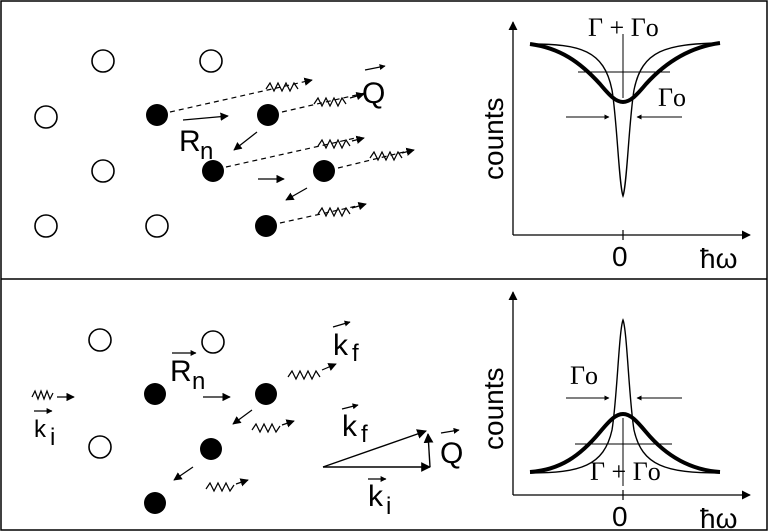 The width and height of the screenshot is (768, 531). Describe the element at coordinates (376, 496) in the screenshot. I see `label-ki-vec: k` at that location.